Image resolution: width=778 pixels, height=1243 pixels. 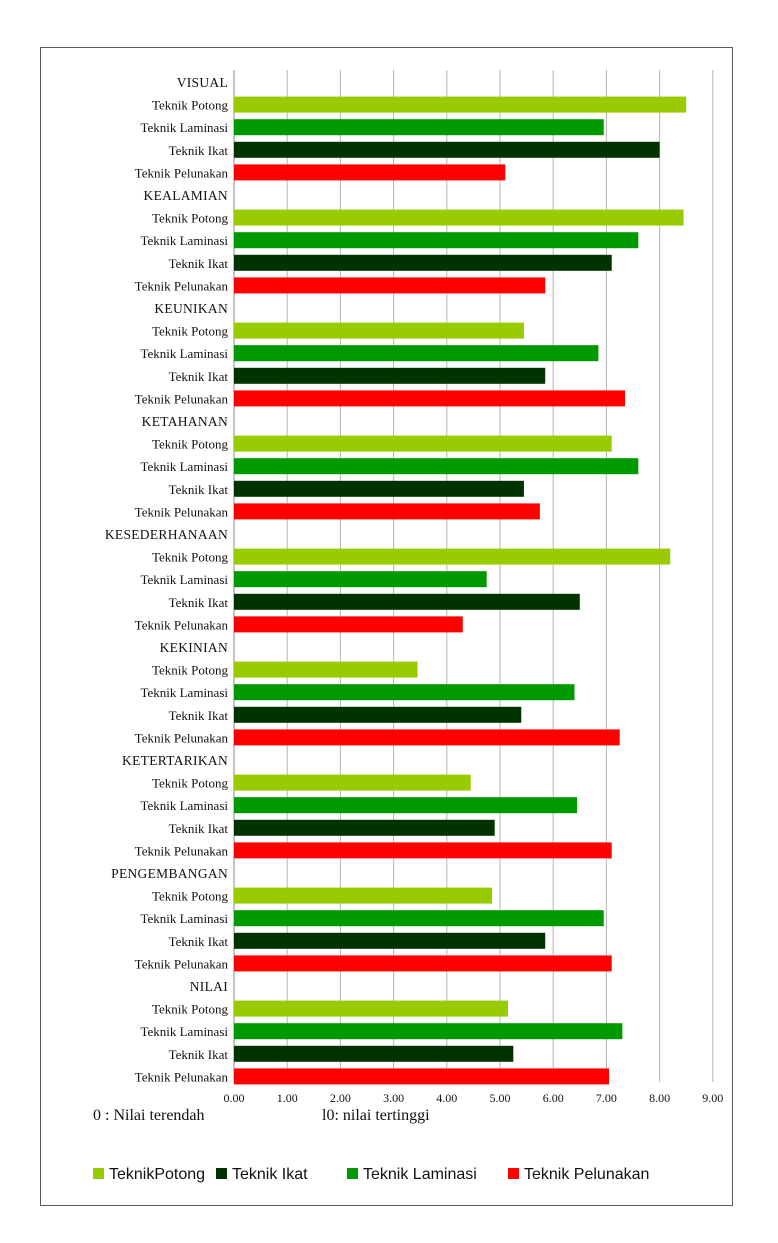 What do you see at coordinates (474, 1098) in the screenshot?
I see `x-axis-ticks: 0.00 1.00 2.00 3.00 4.00 5.00 6.00 7.00 8.00 9.00` at bounding box center [474, 1098].